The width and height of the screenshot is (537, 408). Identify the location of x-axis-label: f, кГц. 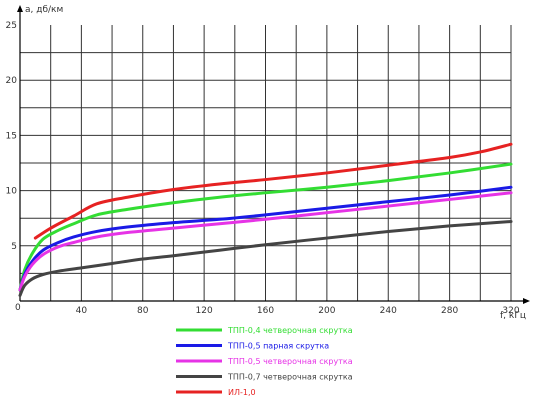
(513, 316).